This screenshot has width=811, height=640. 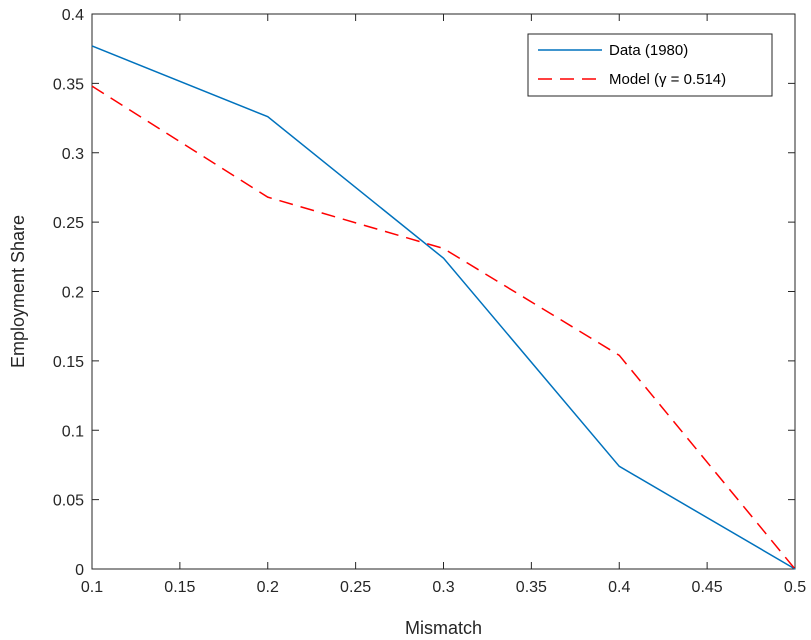 I want to click on y-tick-label: 0.3, so click(x=73, y=154).